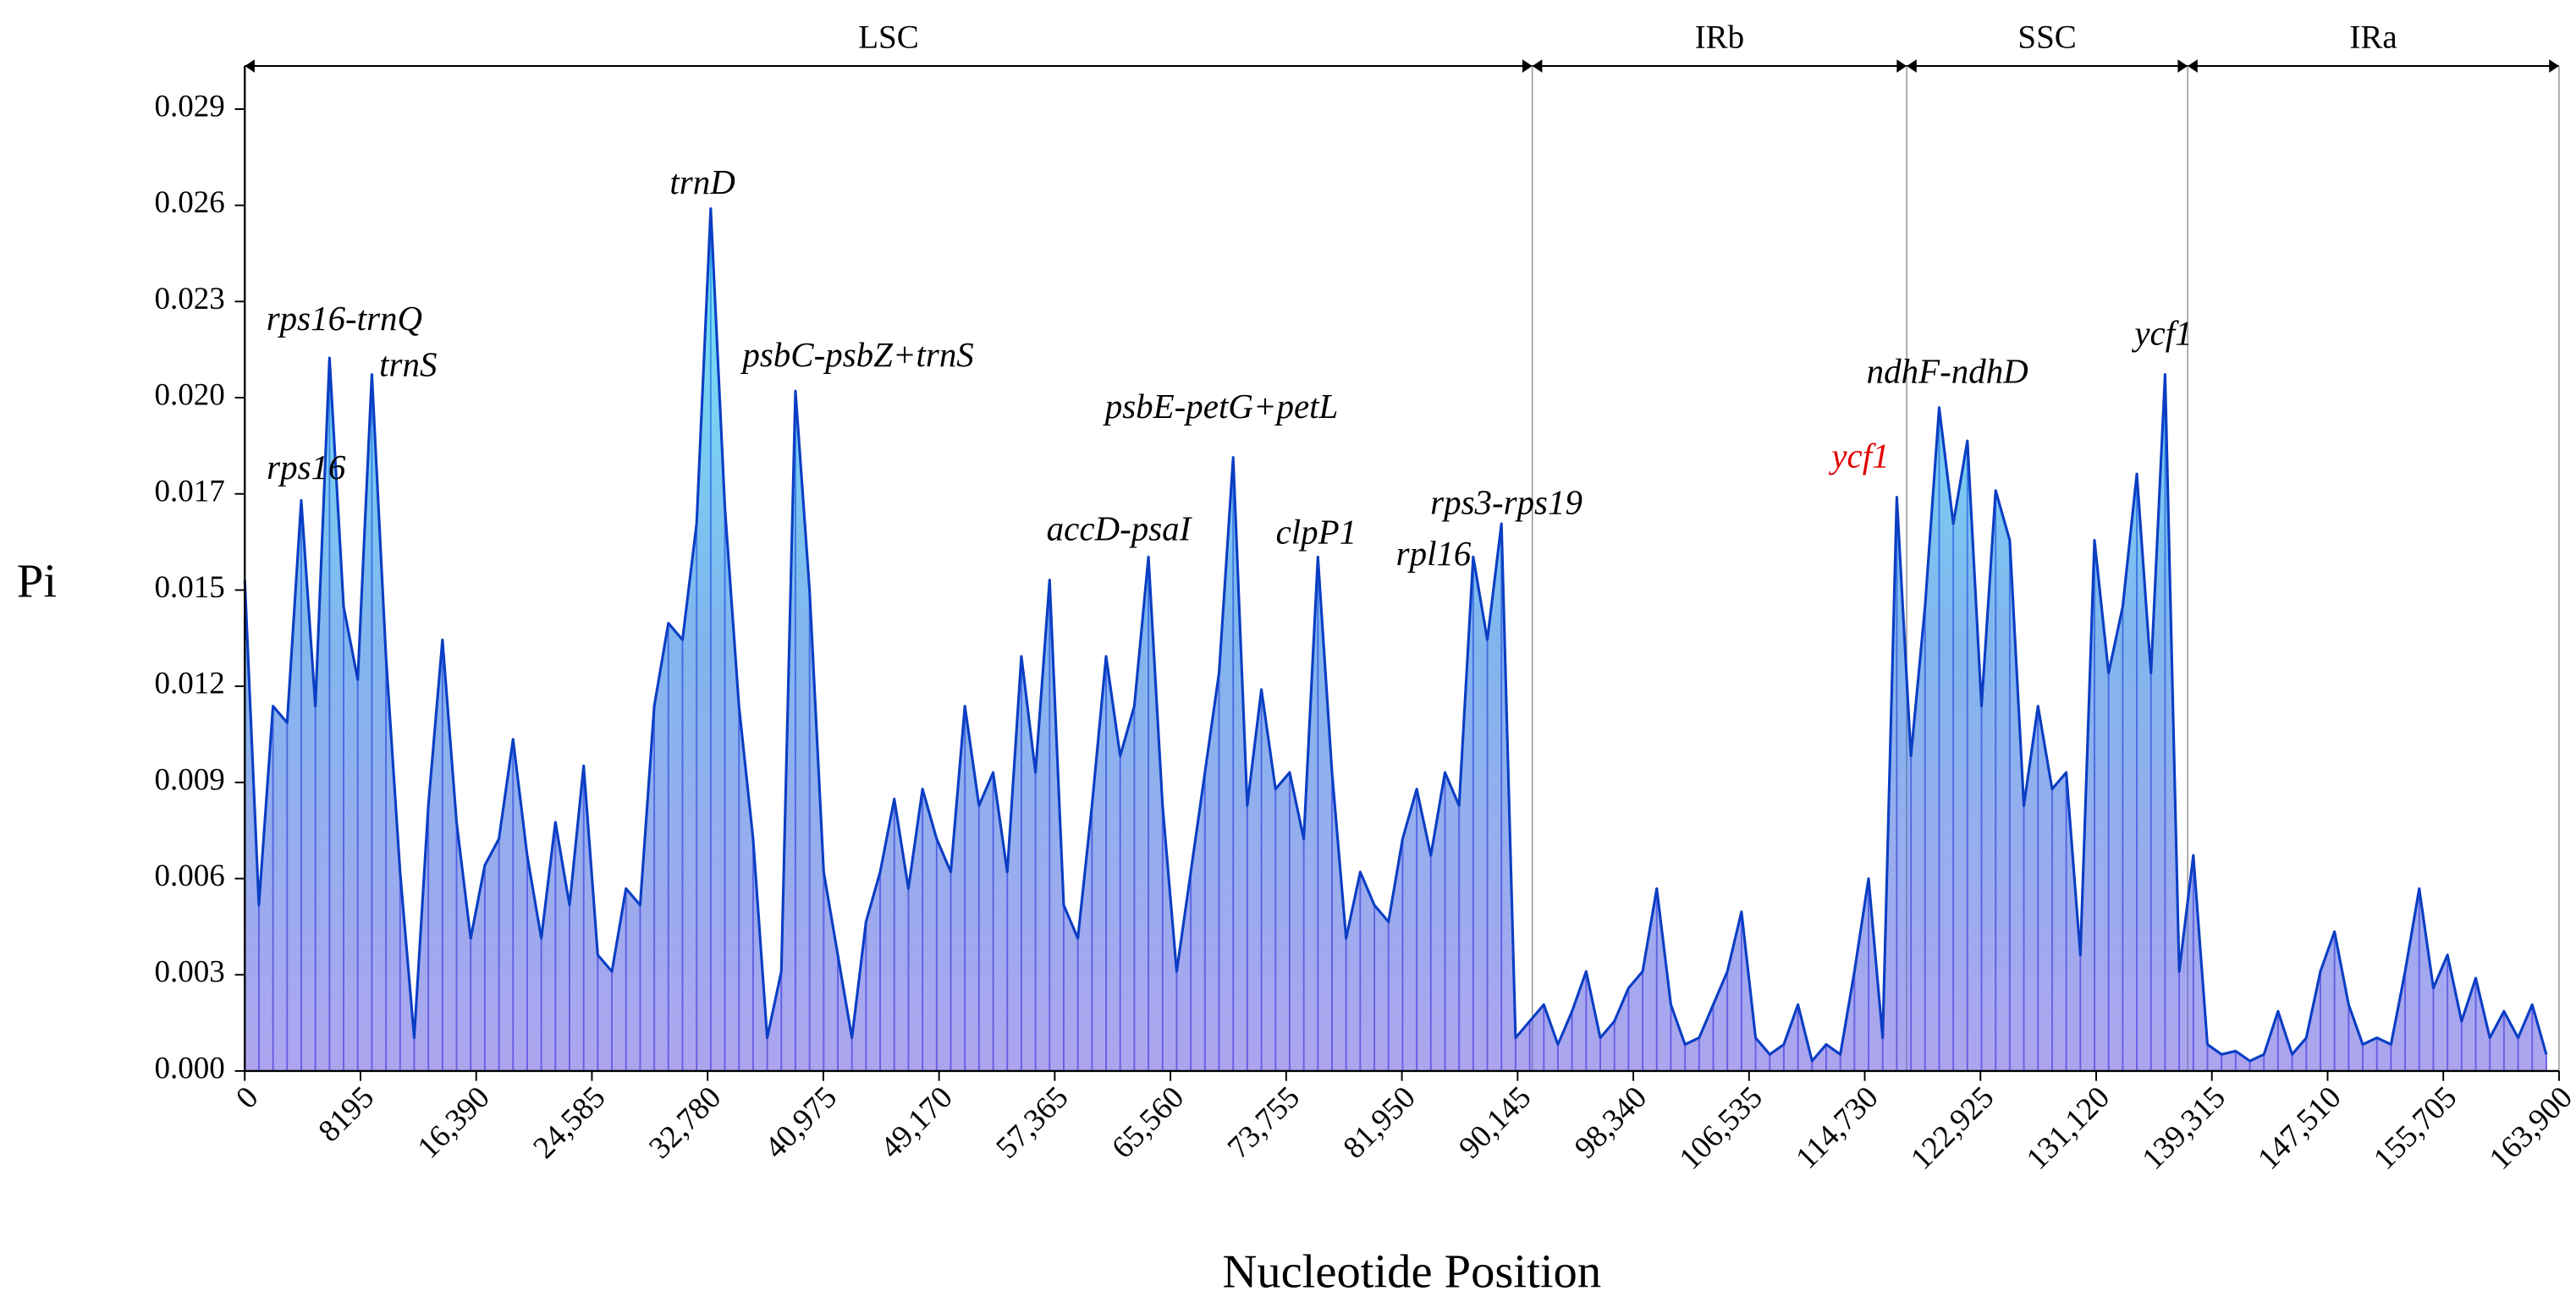  I want to click on x-tick-label: 24,585, so click(569, 1123).